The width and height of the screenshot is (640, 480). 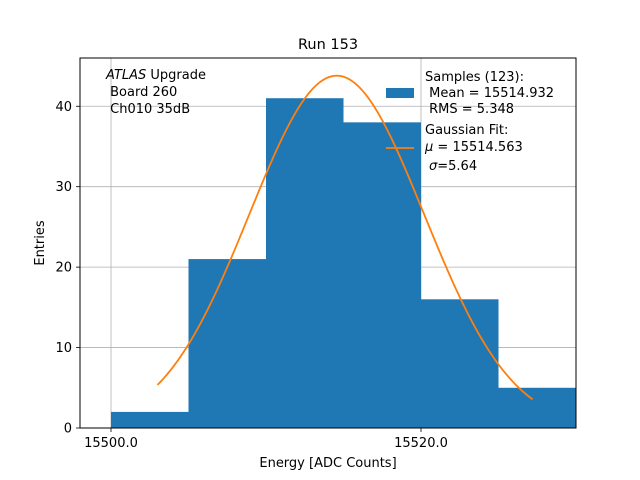 I want to click on legend-histogram-swatch, so click(x=400, y=93).